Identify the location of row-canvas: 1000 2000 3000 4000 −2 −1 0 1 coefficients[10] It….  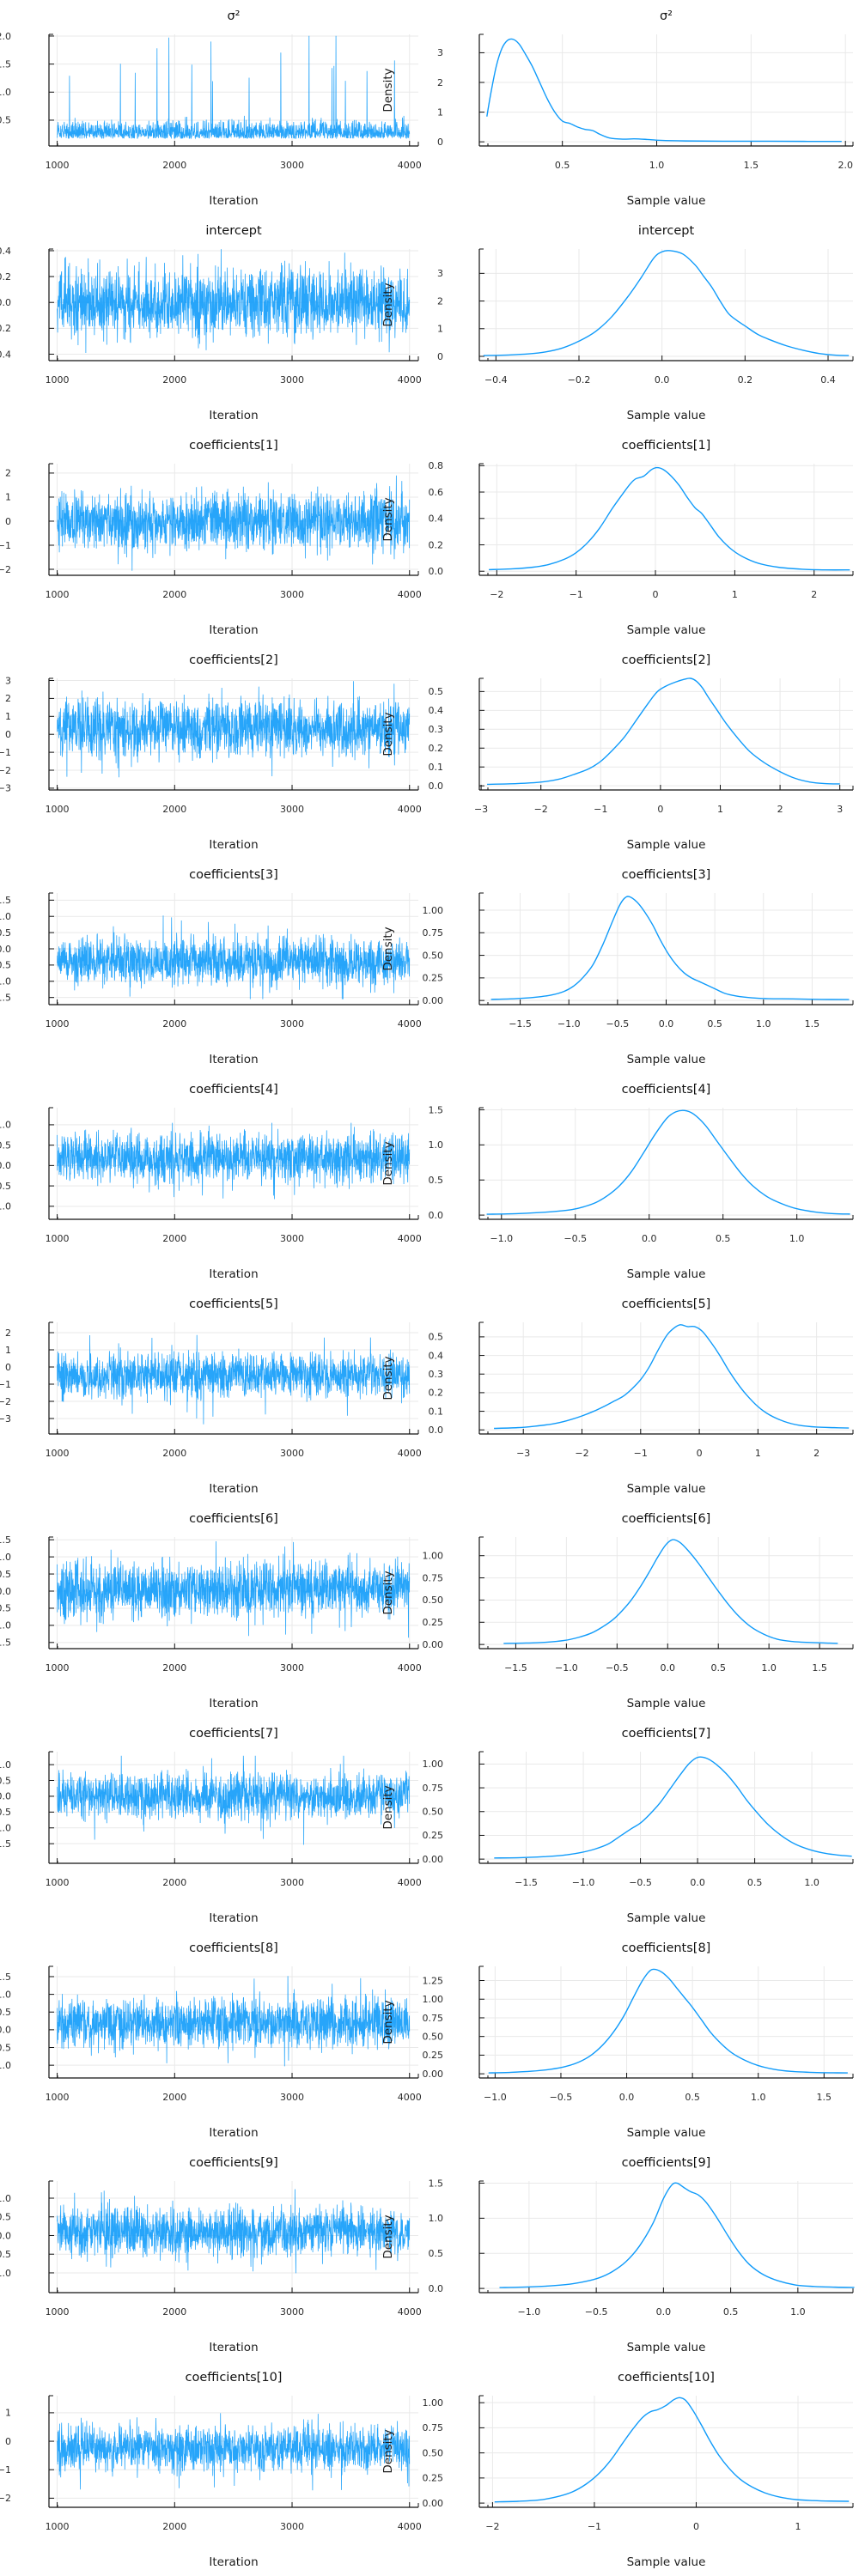
(427, 2470).